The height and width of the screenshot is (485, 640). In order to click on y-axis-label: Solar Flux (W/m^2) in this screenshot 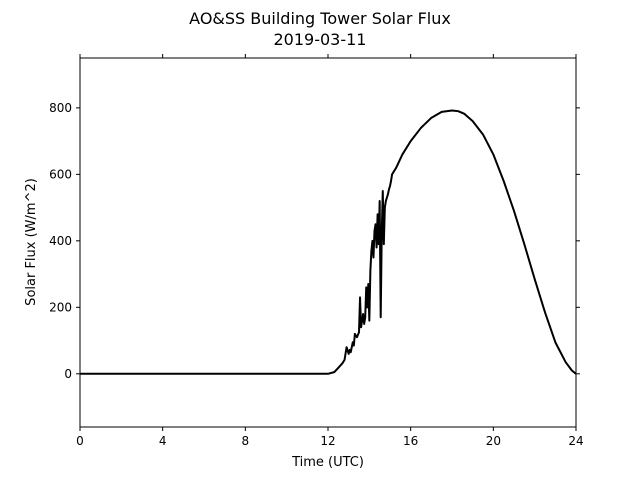, I will do `click(31, 242)`.